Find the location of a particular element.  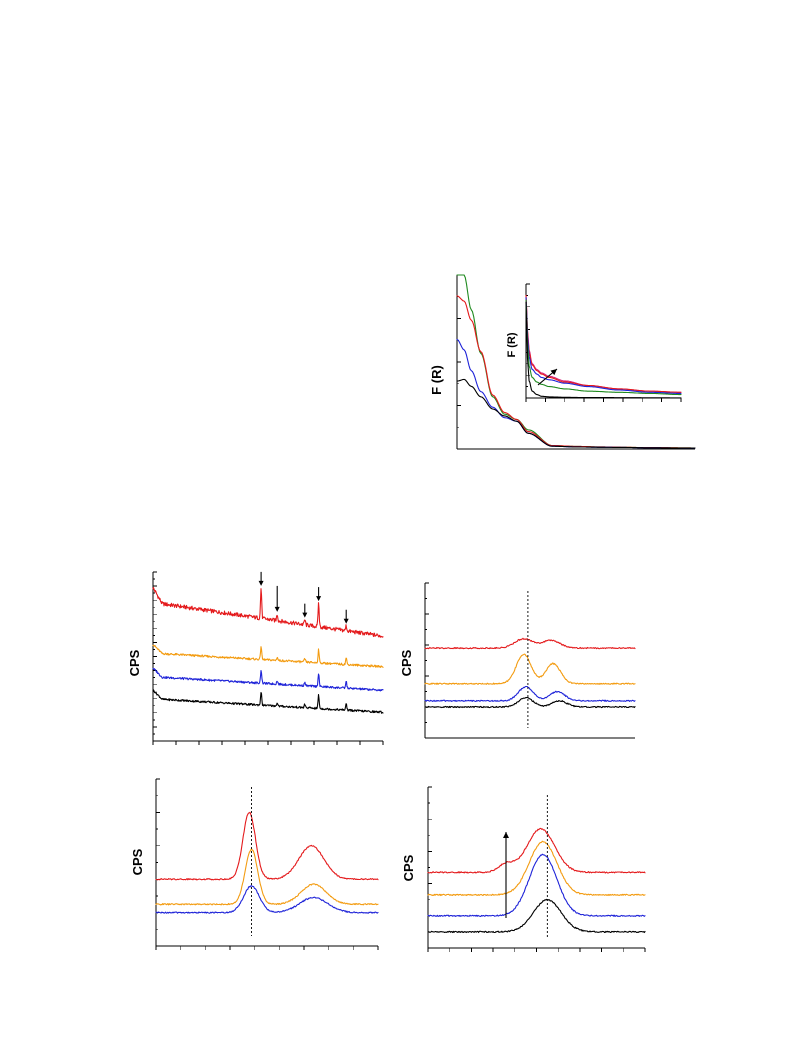

xrd-wide-chart: CPS is located at coordinates (255, 658).